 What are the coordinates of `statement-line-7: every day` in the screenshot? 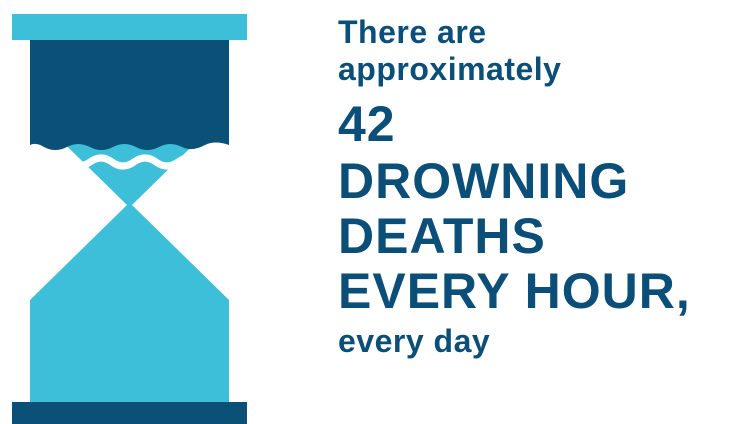 It's located at (414, 341).